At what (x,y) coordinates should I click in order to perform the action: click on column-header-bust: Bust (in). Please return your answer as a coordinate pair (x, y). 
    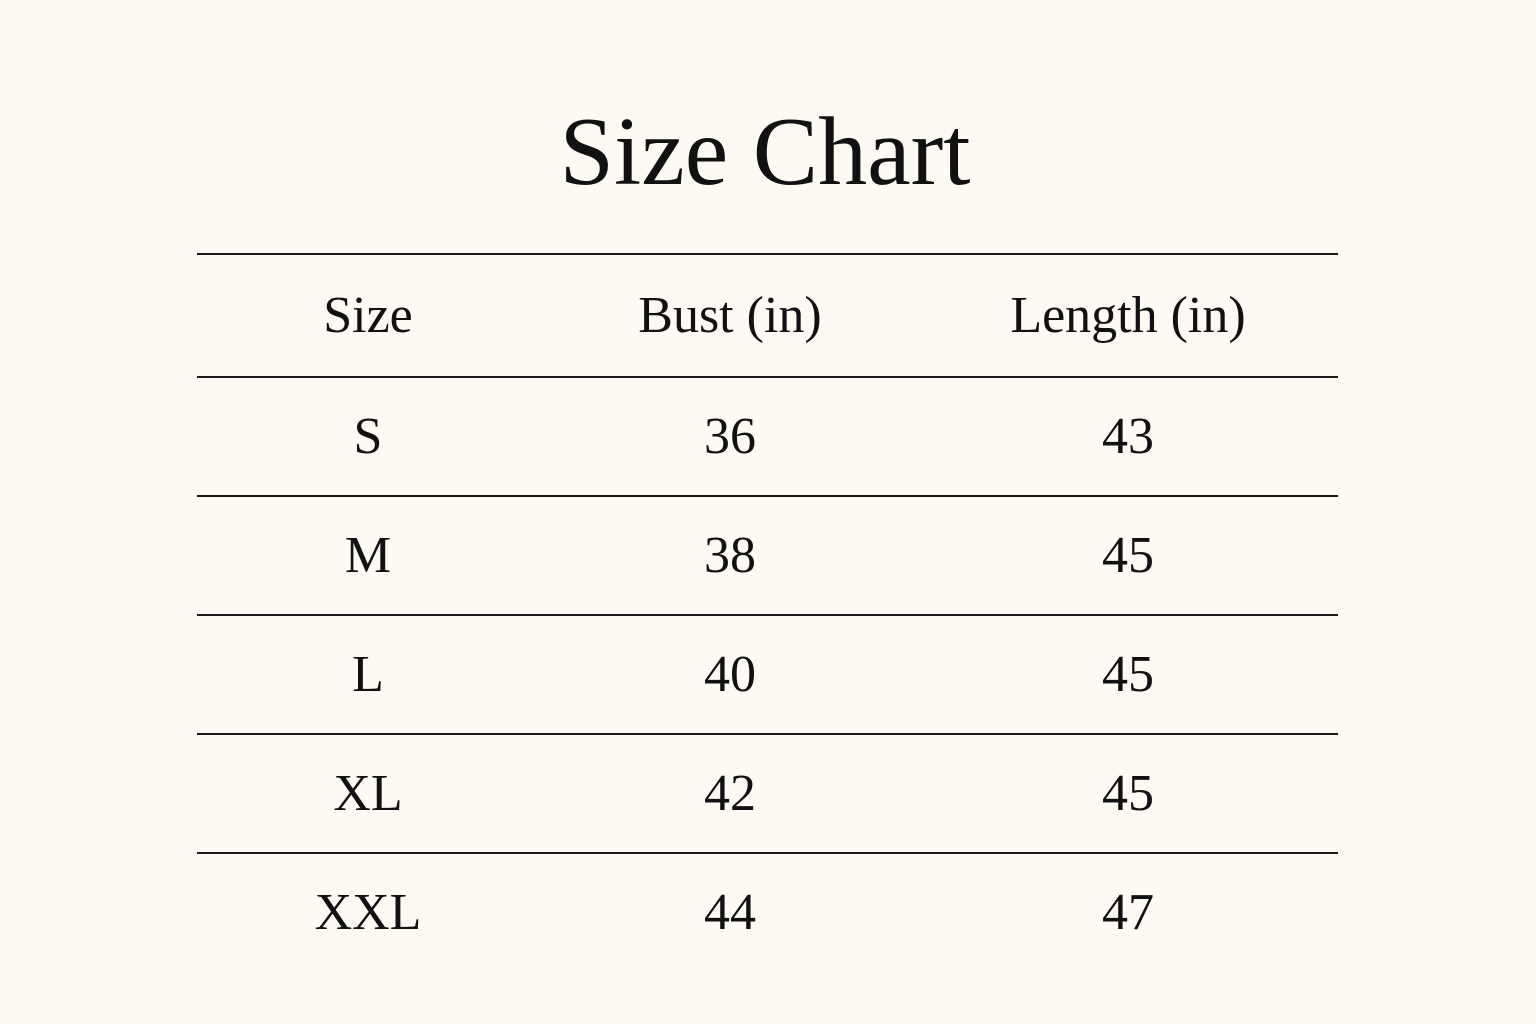
    Looking at the image, I should click on (730, 315).